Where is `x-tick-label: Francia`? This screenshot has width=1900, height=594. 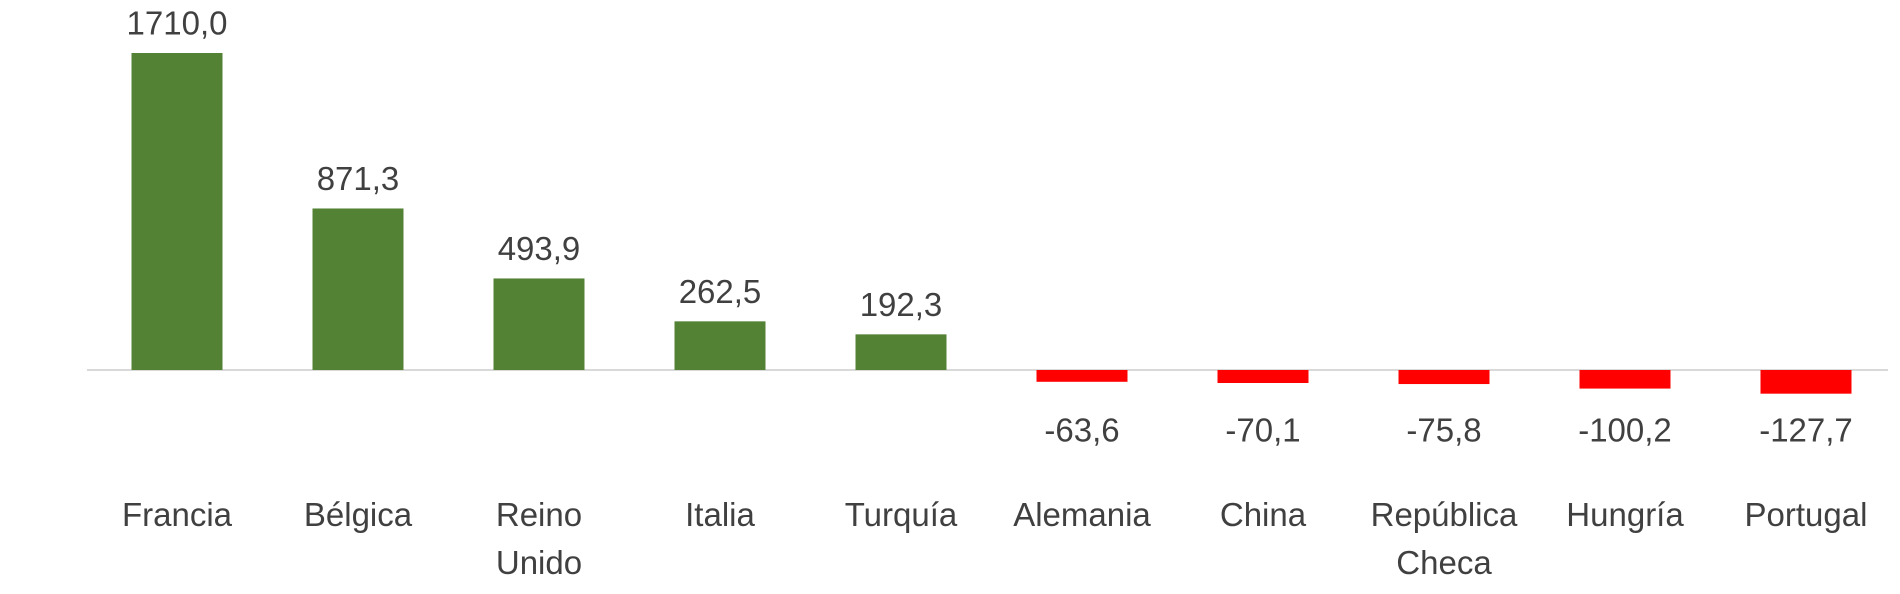 x-tick-label: Francia is located at coordinates (177, 514).